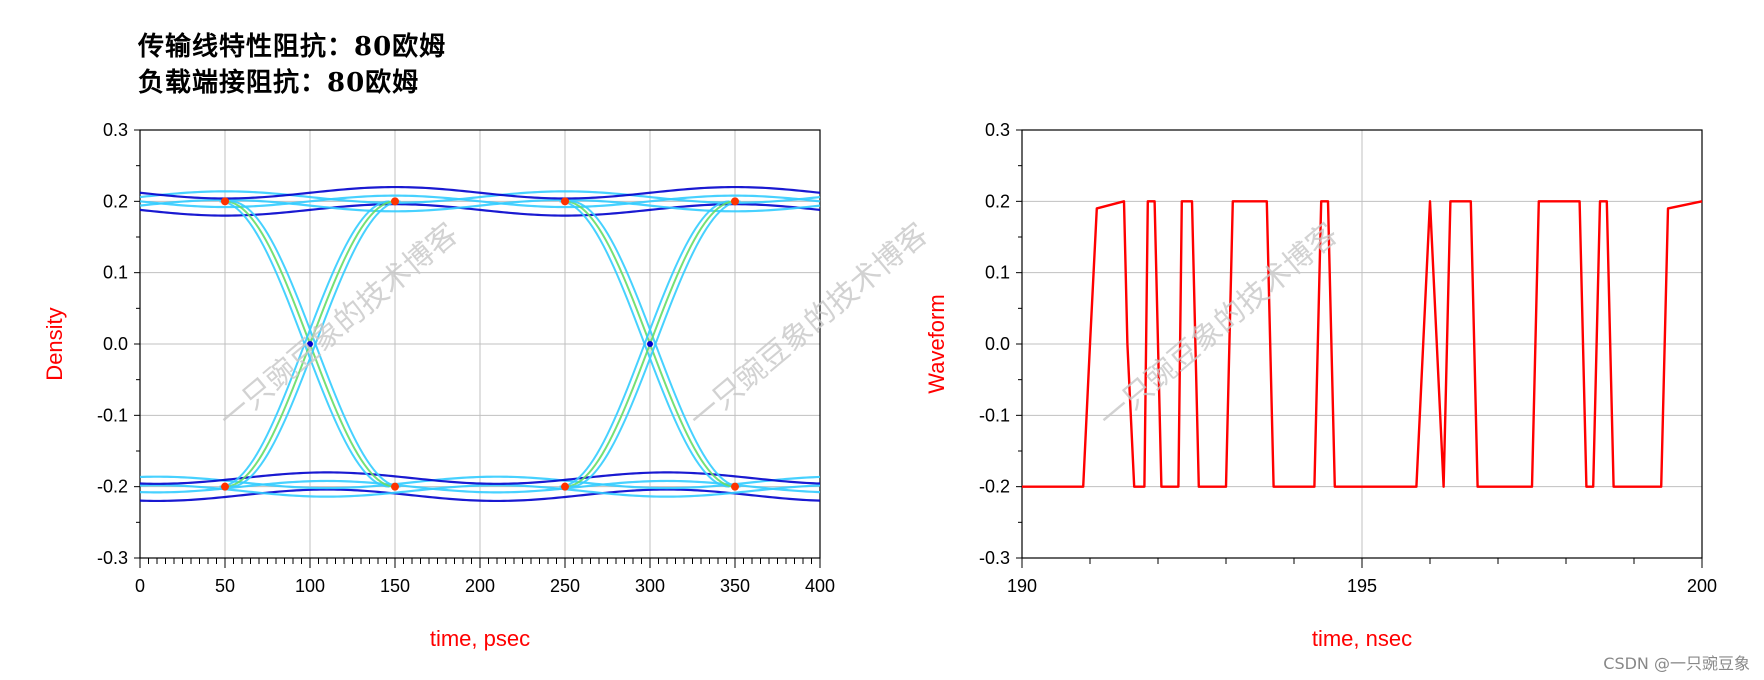 This screenshot has height=680, width=1764. What do you see at coordinates (936, 343) in the screenshot?
I see `y-axis-title: Waveform` at bounding box center [936, 343].